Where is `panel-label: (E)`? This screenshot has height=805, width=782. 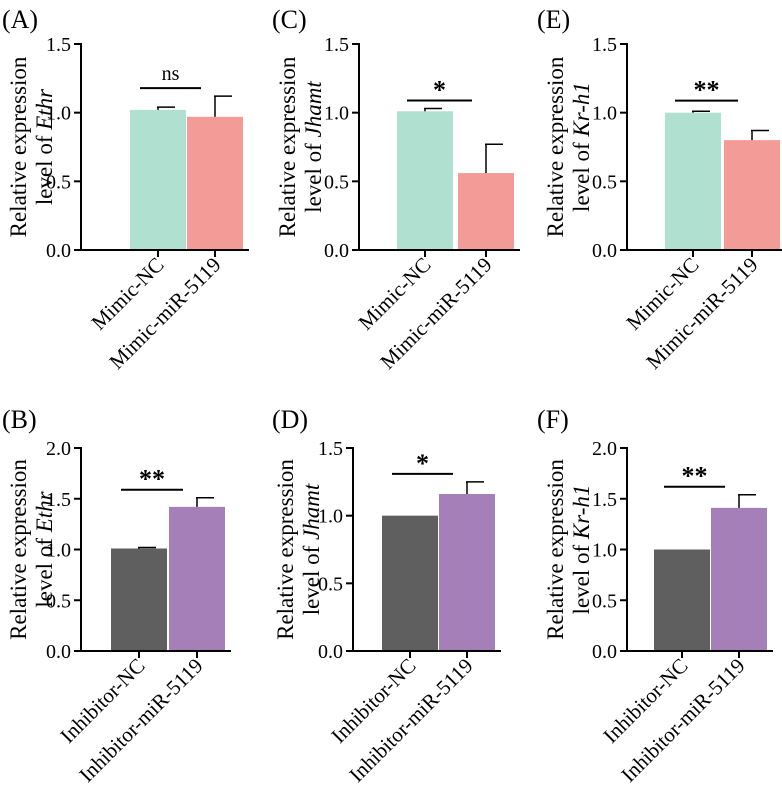 panel-label: (E) is located at coordinates (553, 19).